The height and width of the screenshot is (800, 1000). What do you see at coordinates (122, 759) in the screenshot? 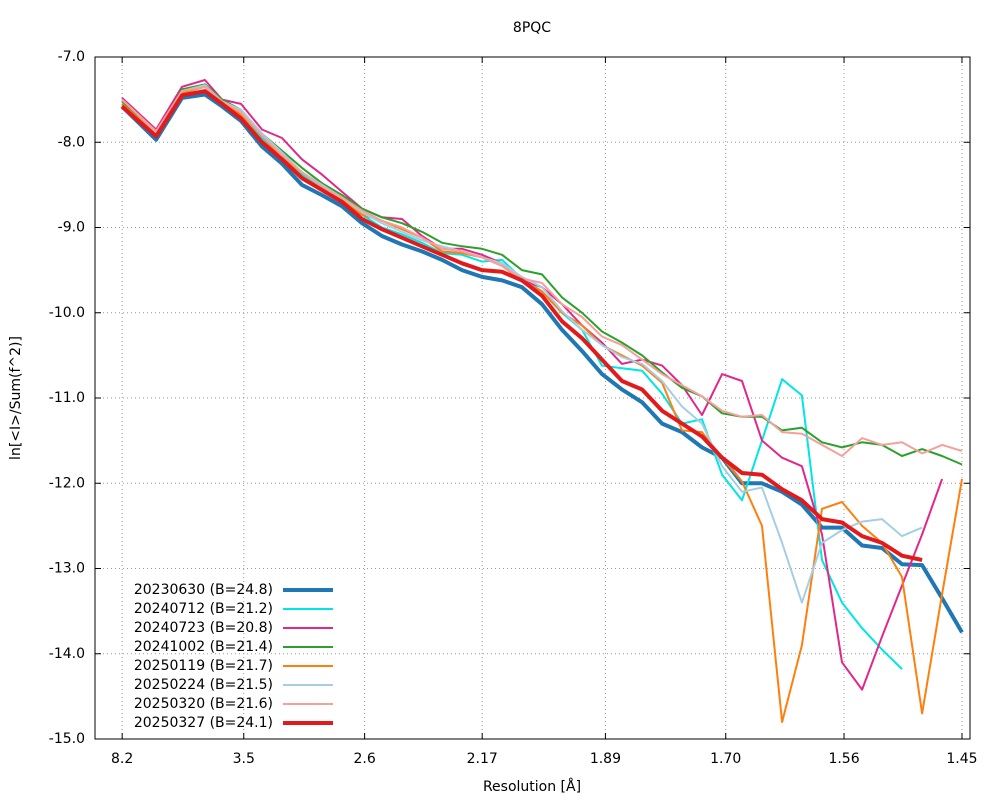
I see `x-tick-label: 8.2` at bounding box center [122, 759].